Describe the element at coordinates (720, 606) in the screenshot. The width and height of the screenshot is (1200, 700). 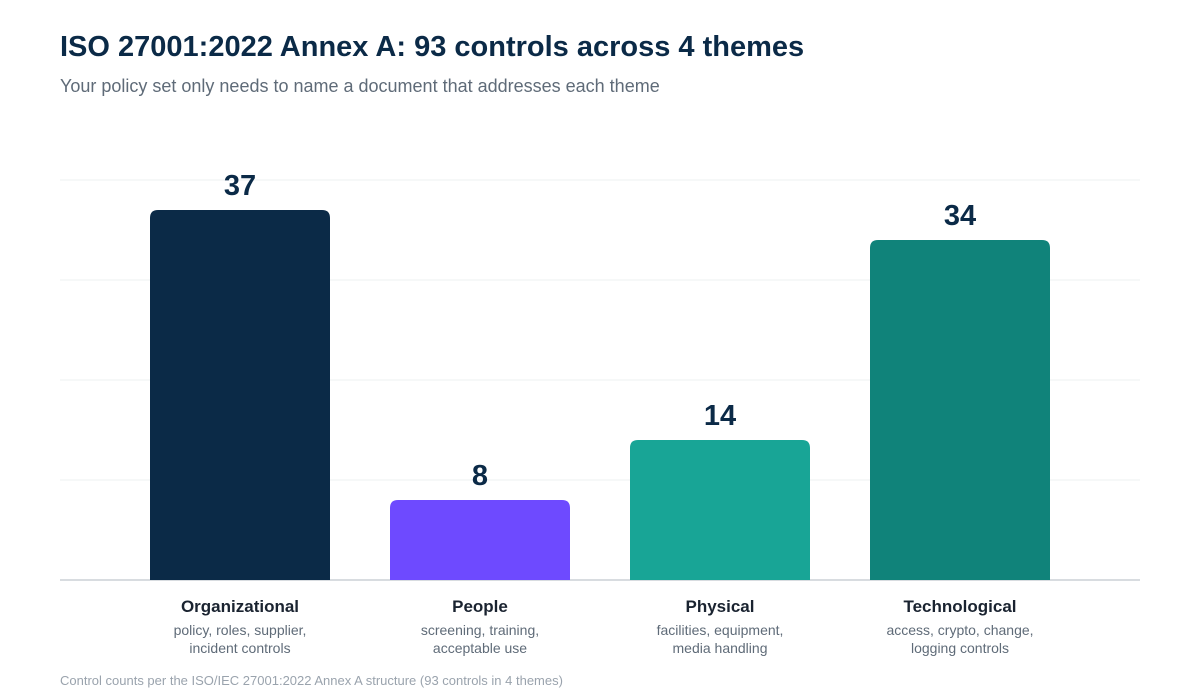
I see `category-label-physical: Physical` at that location.